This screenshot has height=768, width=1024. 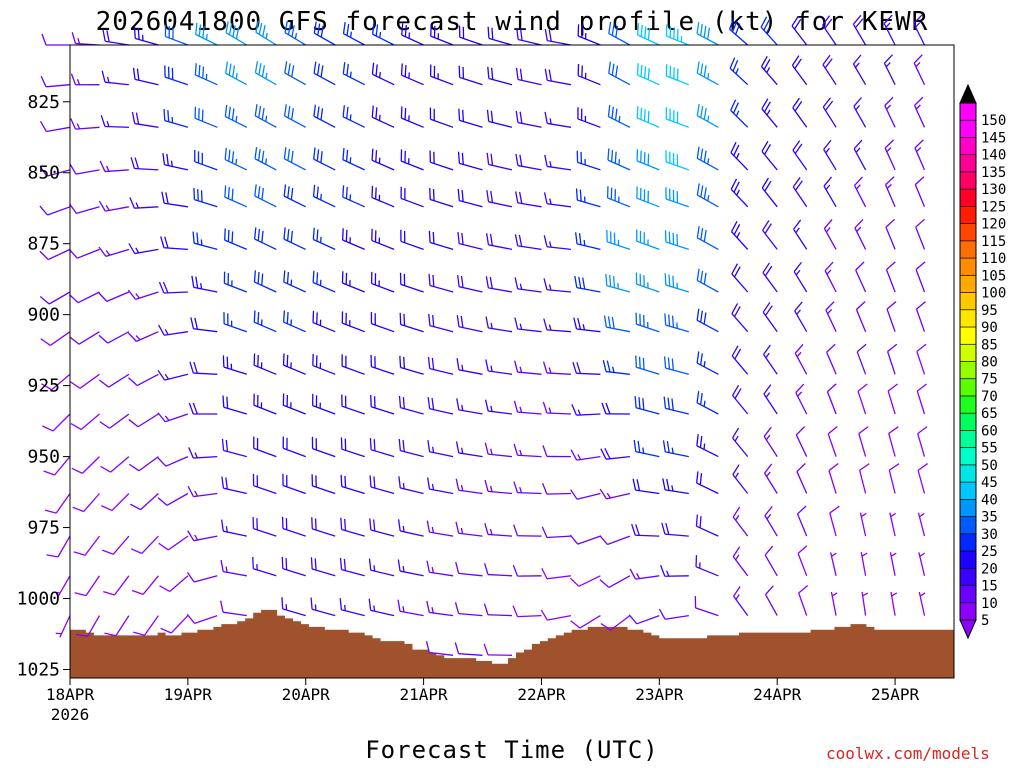 I want to click on credit-link: coolwx.com/models, so click(x=908, y=753).